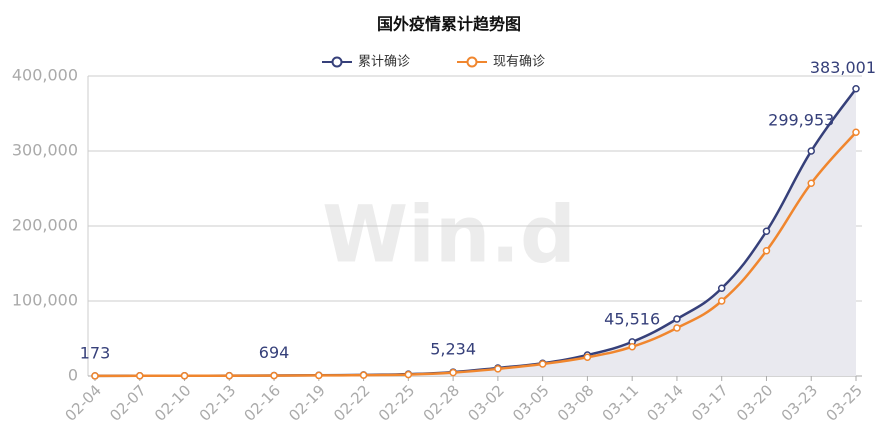 This screenshot has width=895, height=442. I want to click on chart-title: 国外疫情累计趋势图, so click(449, 24).